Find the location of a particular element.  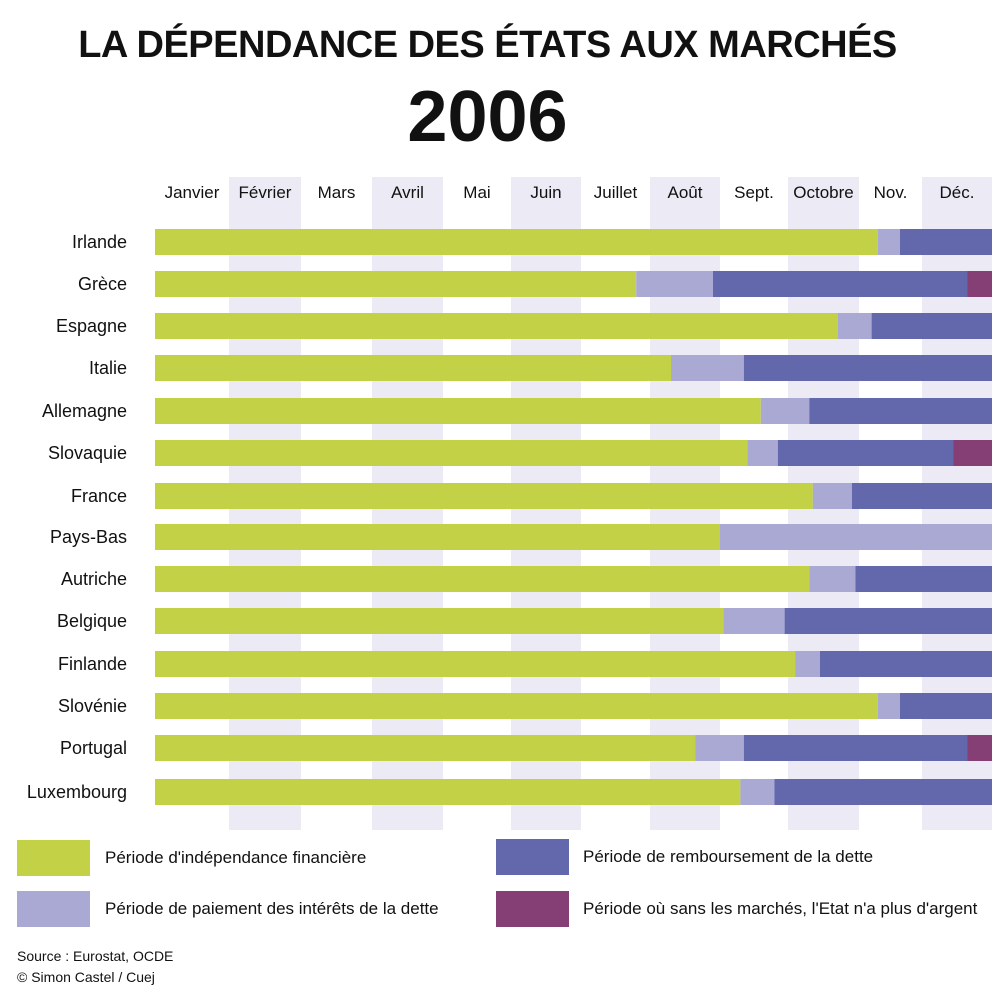

month-label: Janvier is located at coordinates (192, 192).